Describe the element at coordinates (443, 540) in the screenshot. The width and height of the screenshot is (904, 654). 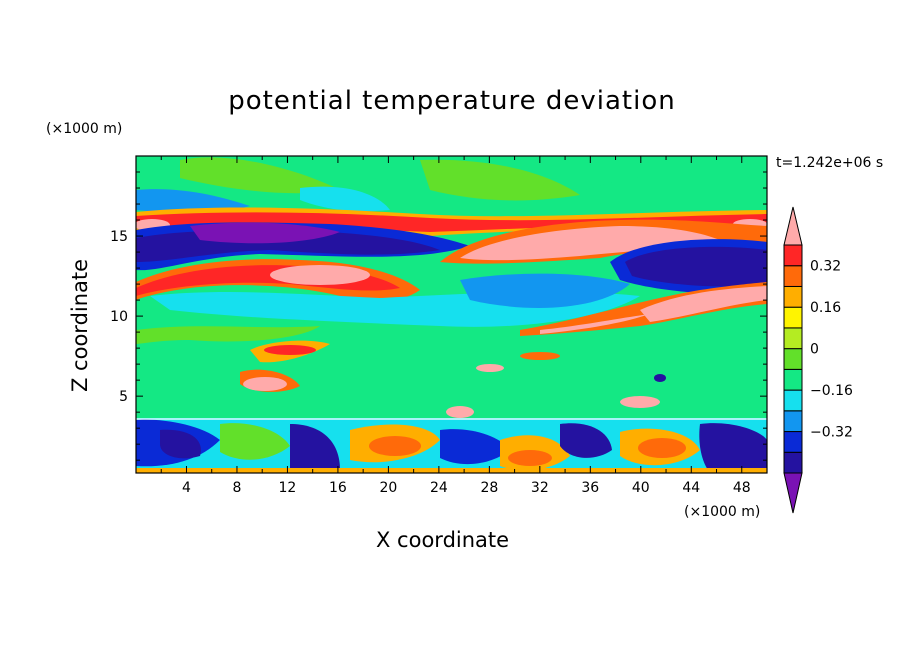
I see `x-axis-label: X coordinate` at that location.